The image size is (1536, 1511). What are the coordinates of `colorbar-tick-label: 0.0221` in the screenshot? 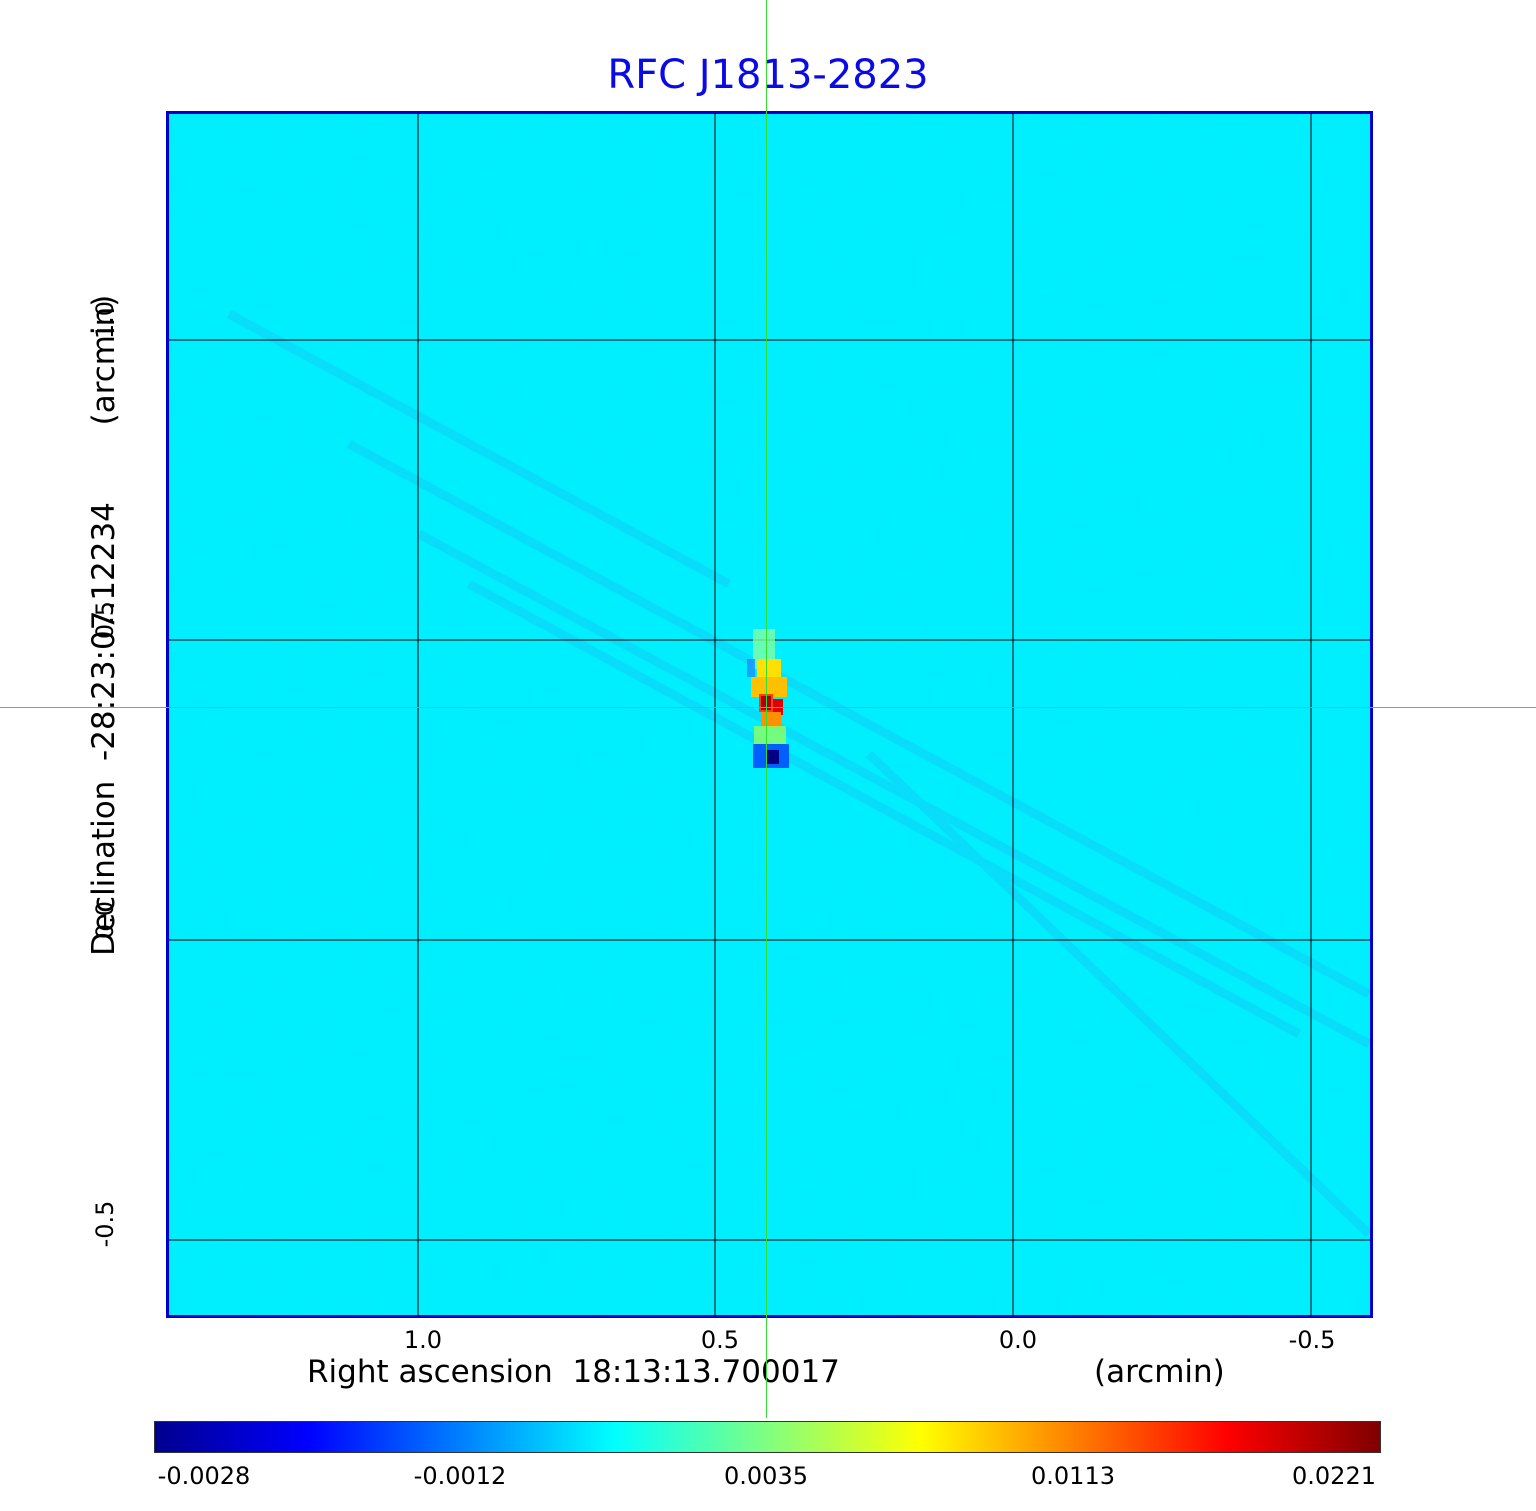 It's located at (1334, 1476).